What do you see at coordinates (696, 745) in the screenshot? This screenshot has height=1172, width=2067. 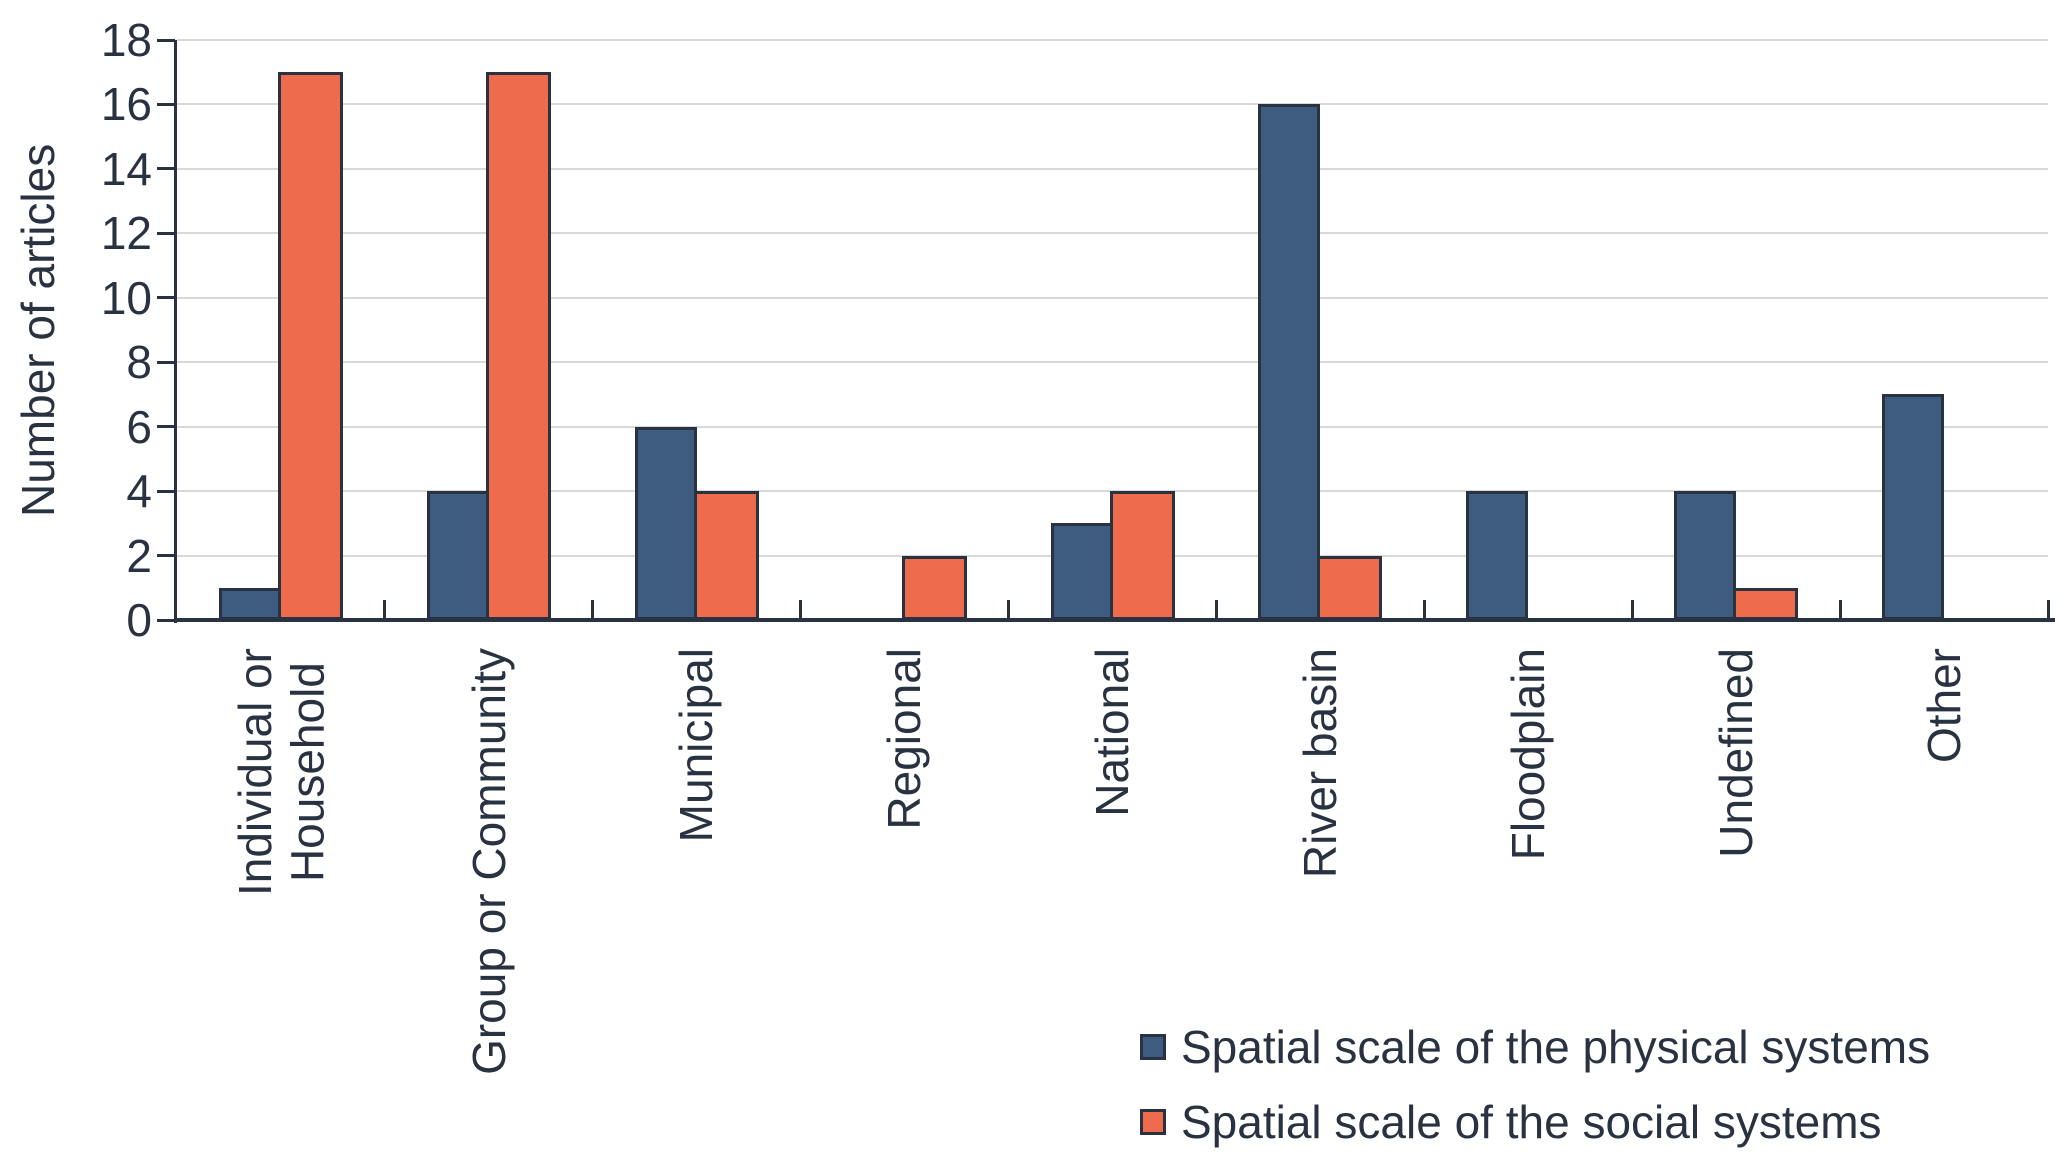 I see `x-label-3: Municipal` at bounding box center [696, 745].